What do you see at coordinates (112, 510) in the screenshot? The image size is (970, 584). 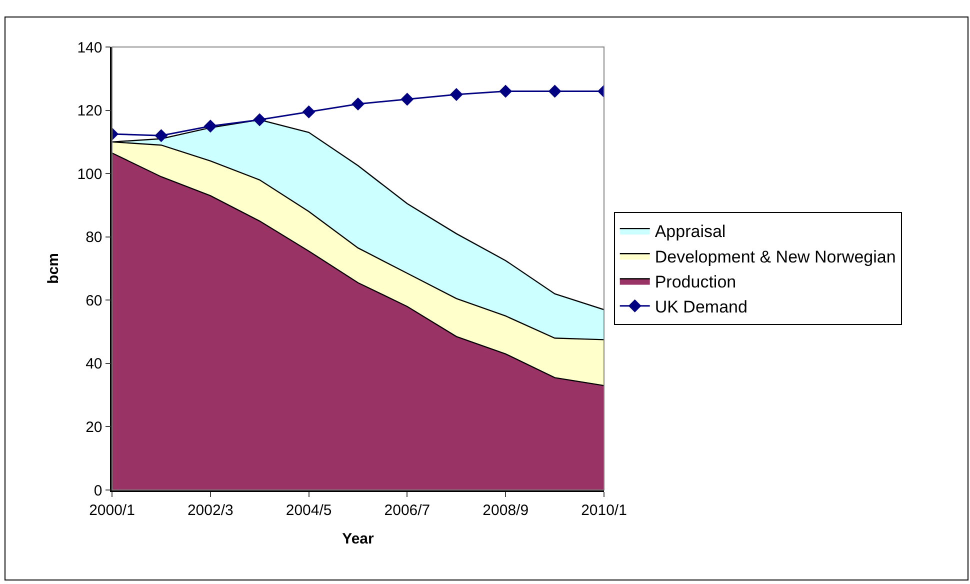 I see `x-tick-label: 2000/1` at bounding box center [112, 510].